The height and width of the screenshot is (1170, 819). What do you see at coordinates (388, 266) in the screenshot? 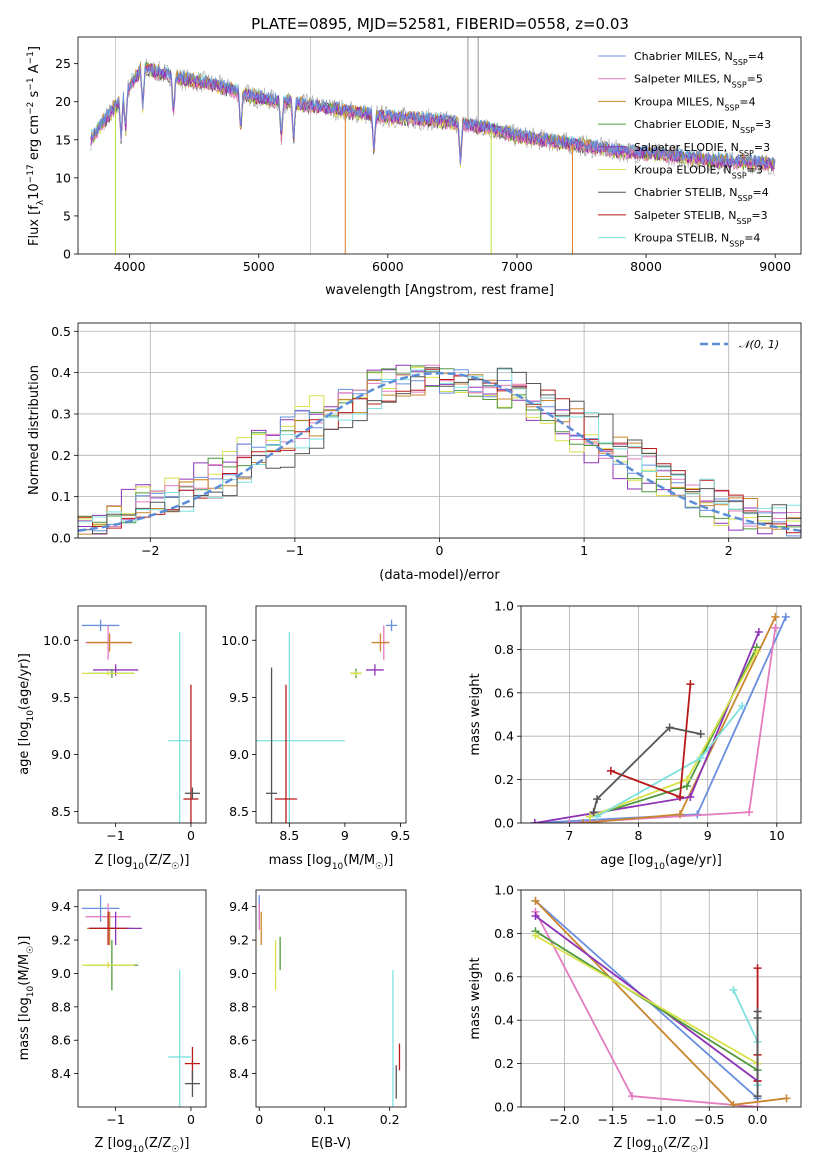
I see `x-tick-label: 6000` at bounding box center [388, 266].